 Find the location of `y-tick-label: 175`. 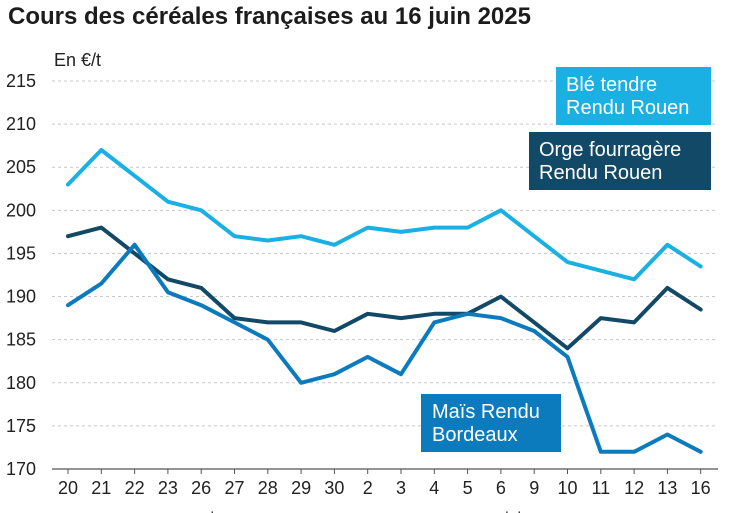

y-tick-label: 175 is located at coordinates (21, 426).